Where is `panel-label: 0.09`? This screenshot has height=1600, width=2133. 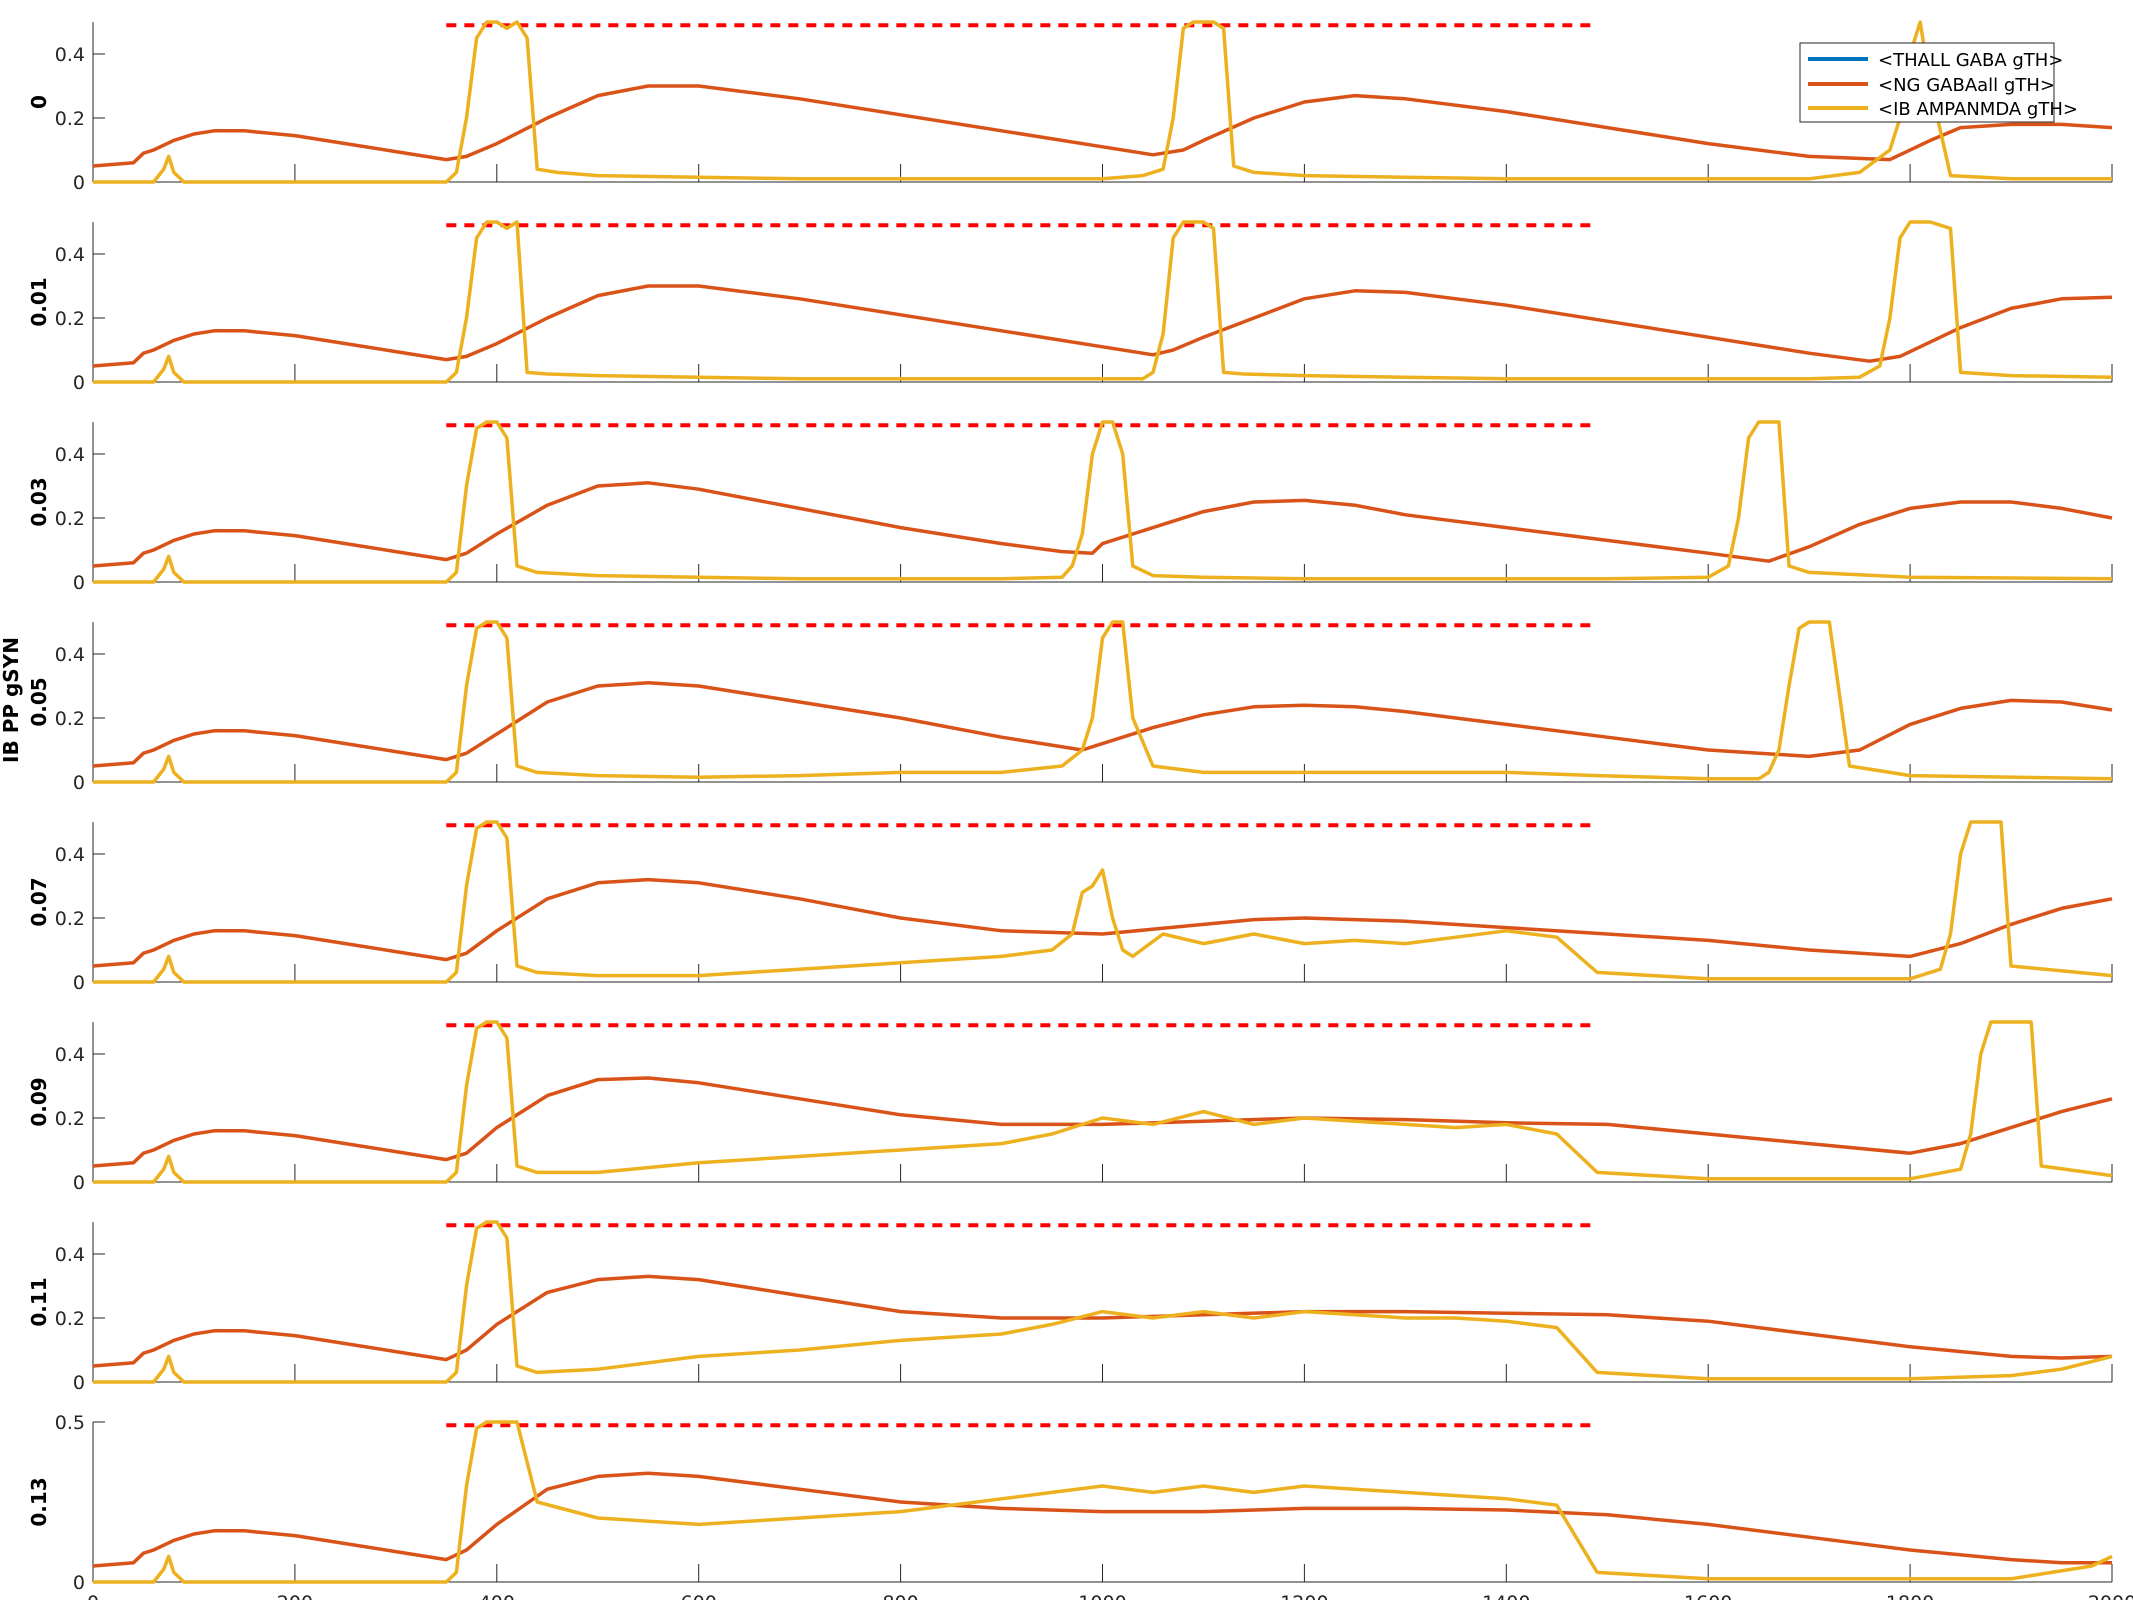 panel-label: 0.09 is located at coordinates (39, 1101).